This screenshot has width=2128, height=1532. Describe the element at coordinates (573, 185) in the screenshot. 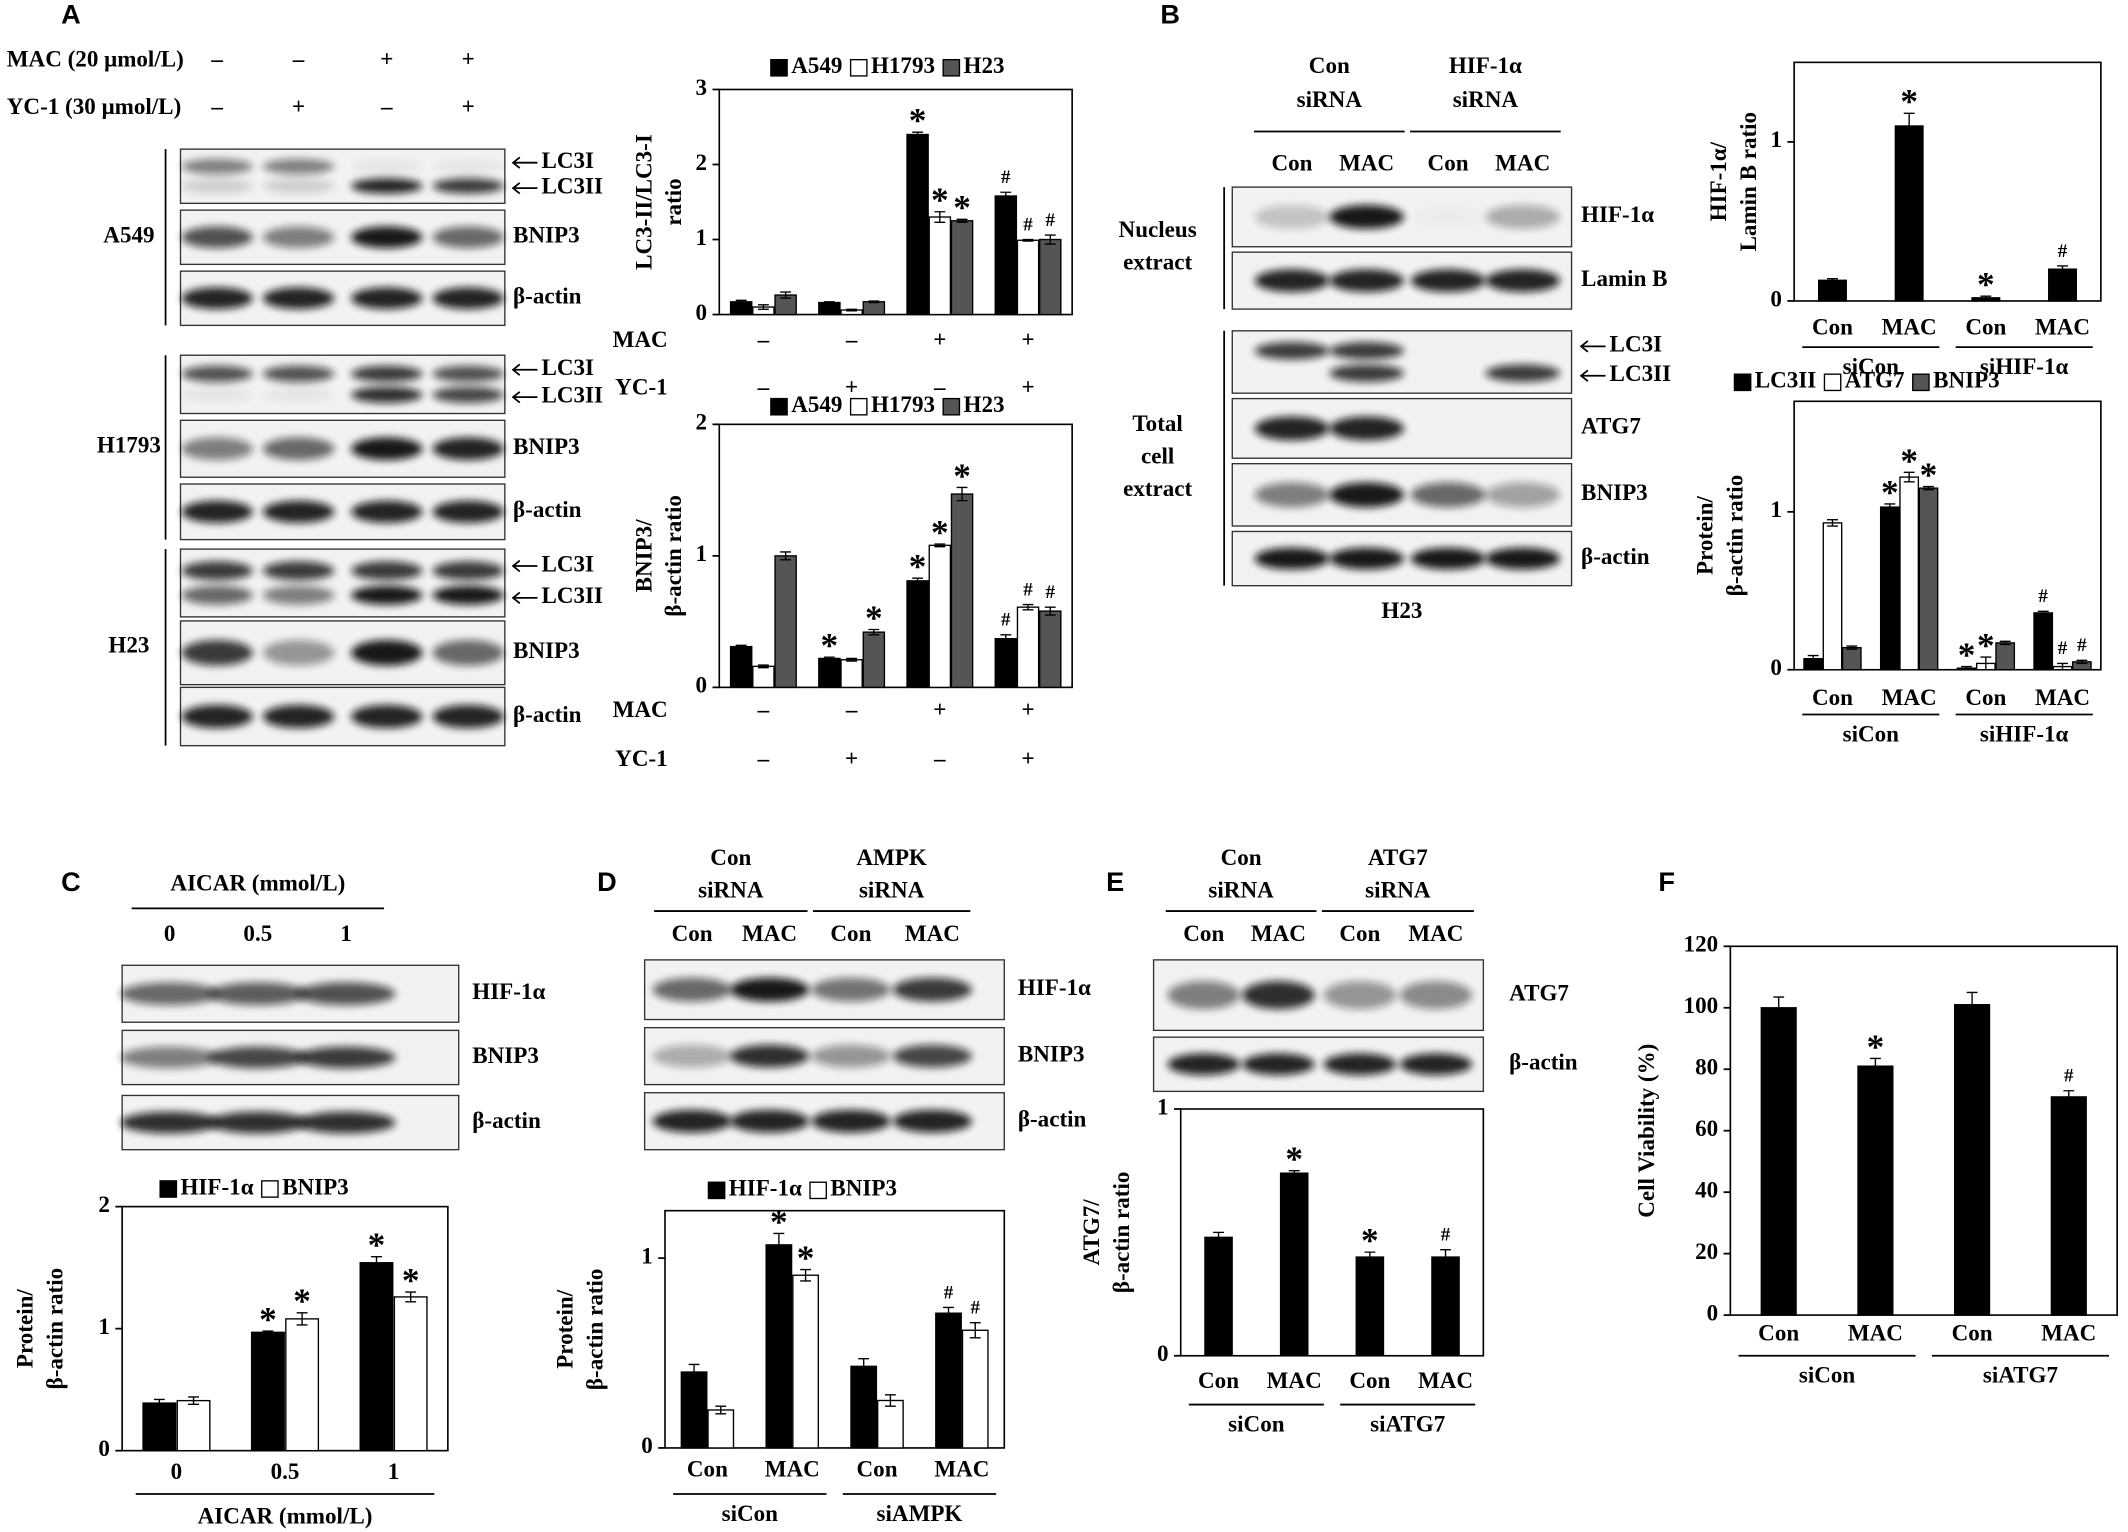

I see `row-label: LC3II` at that location.